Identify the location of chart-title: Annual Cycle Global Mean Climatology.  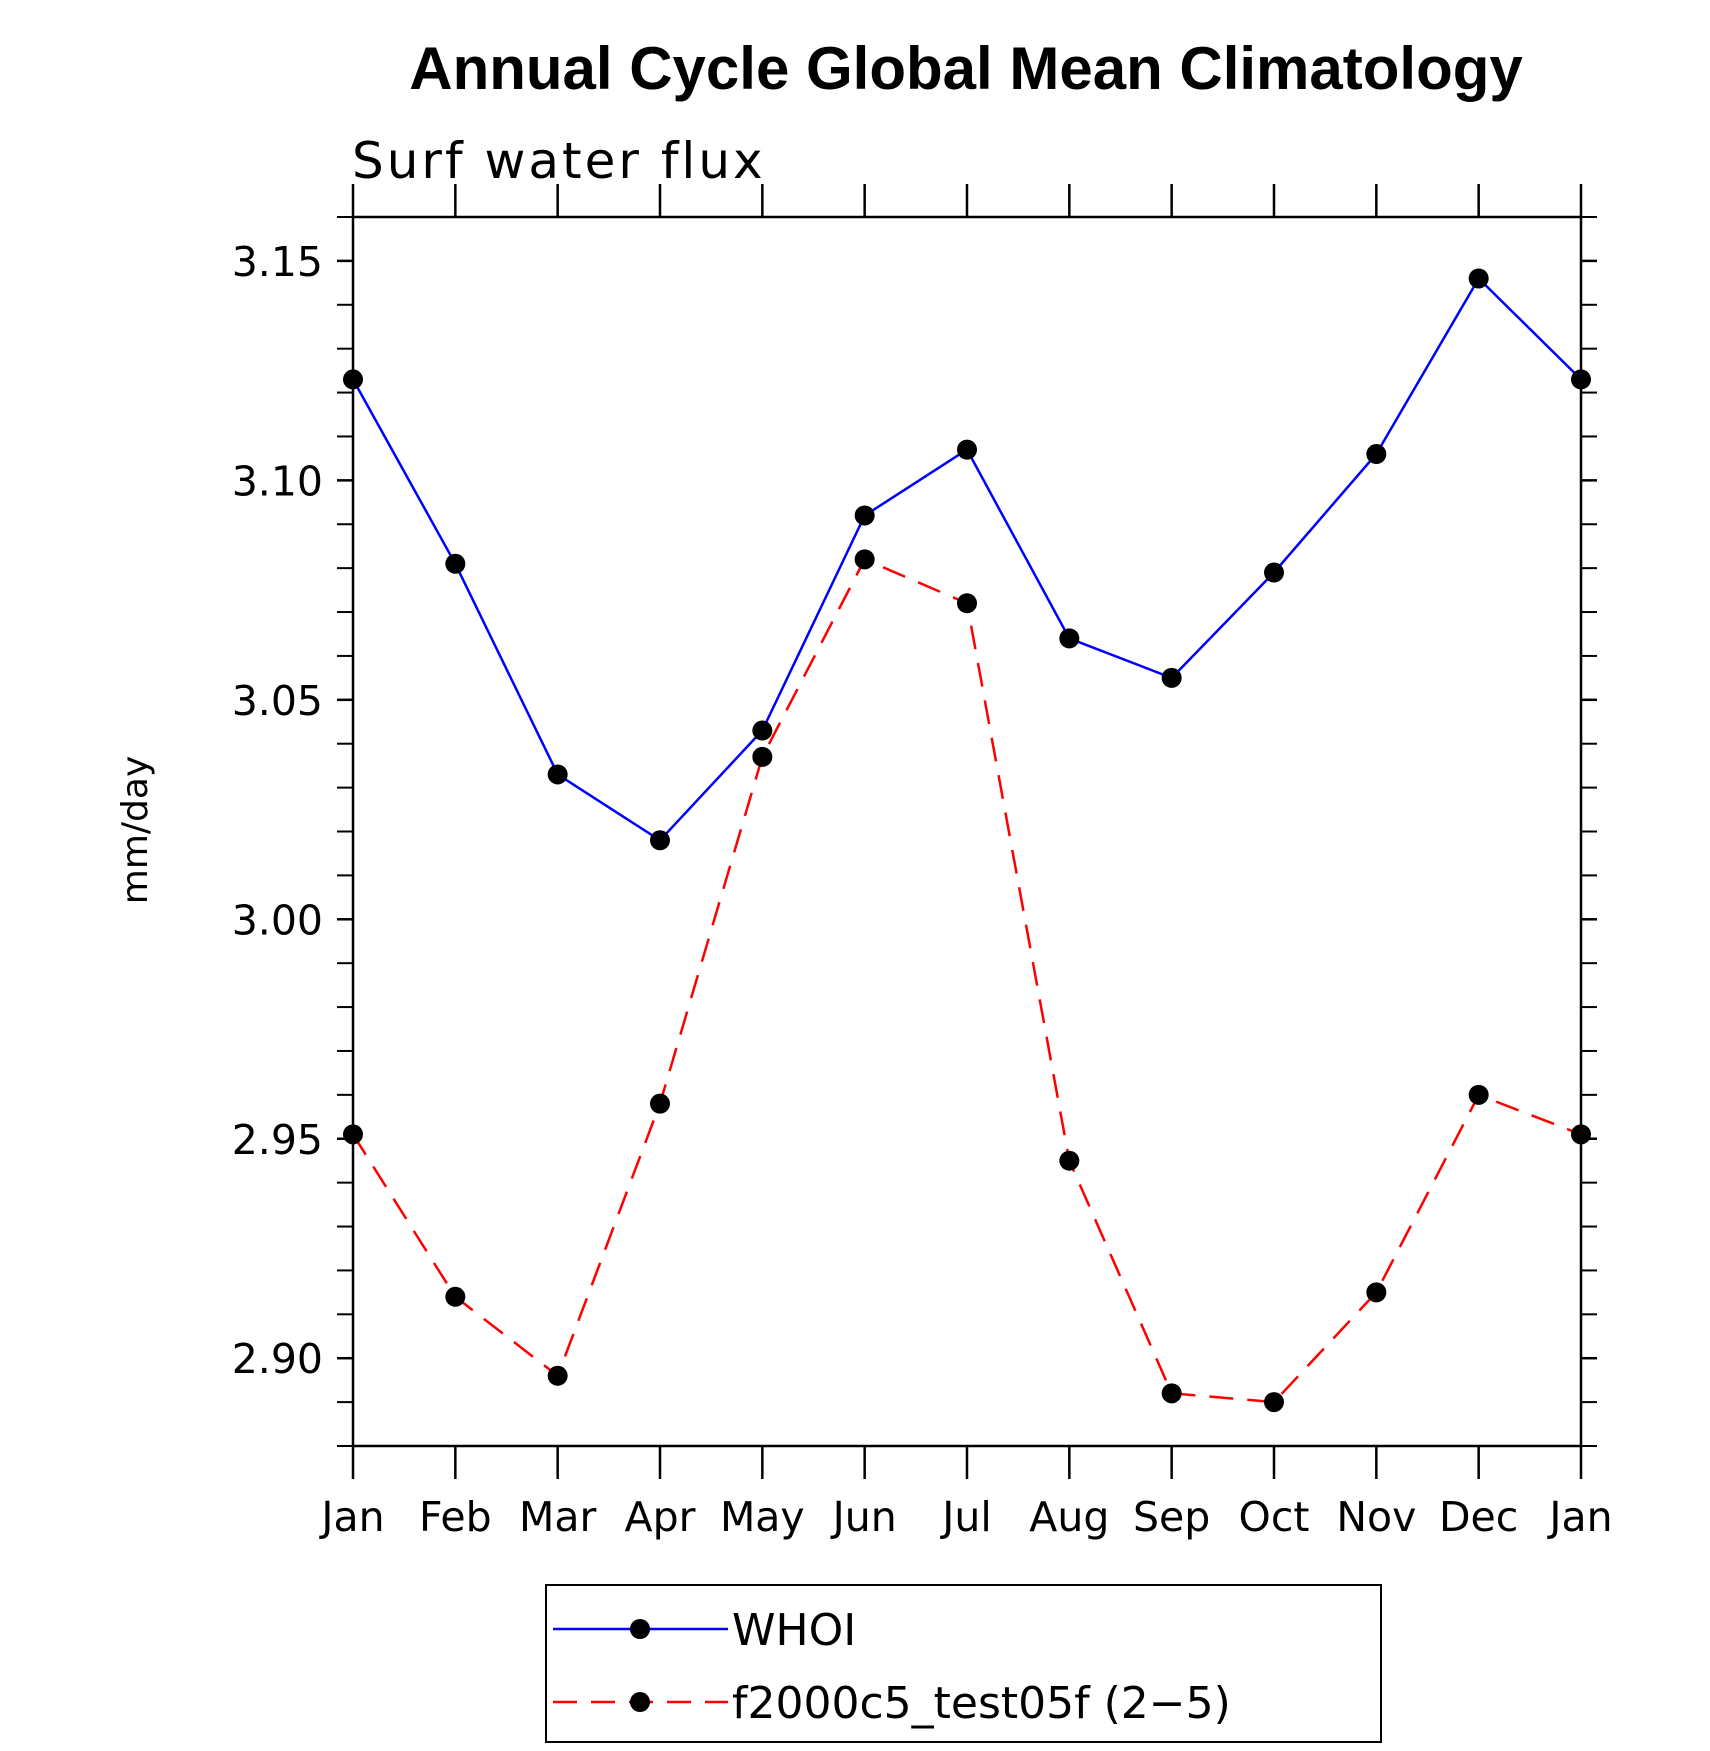
(966, 68).